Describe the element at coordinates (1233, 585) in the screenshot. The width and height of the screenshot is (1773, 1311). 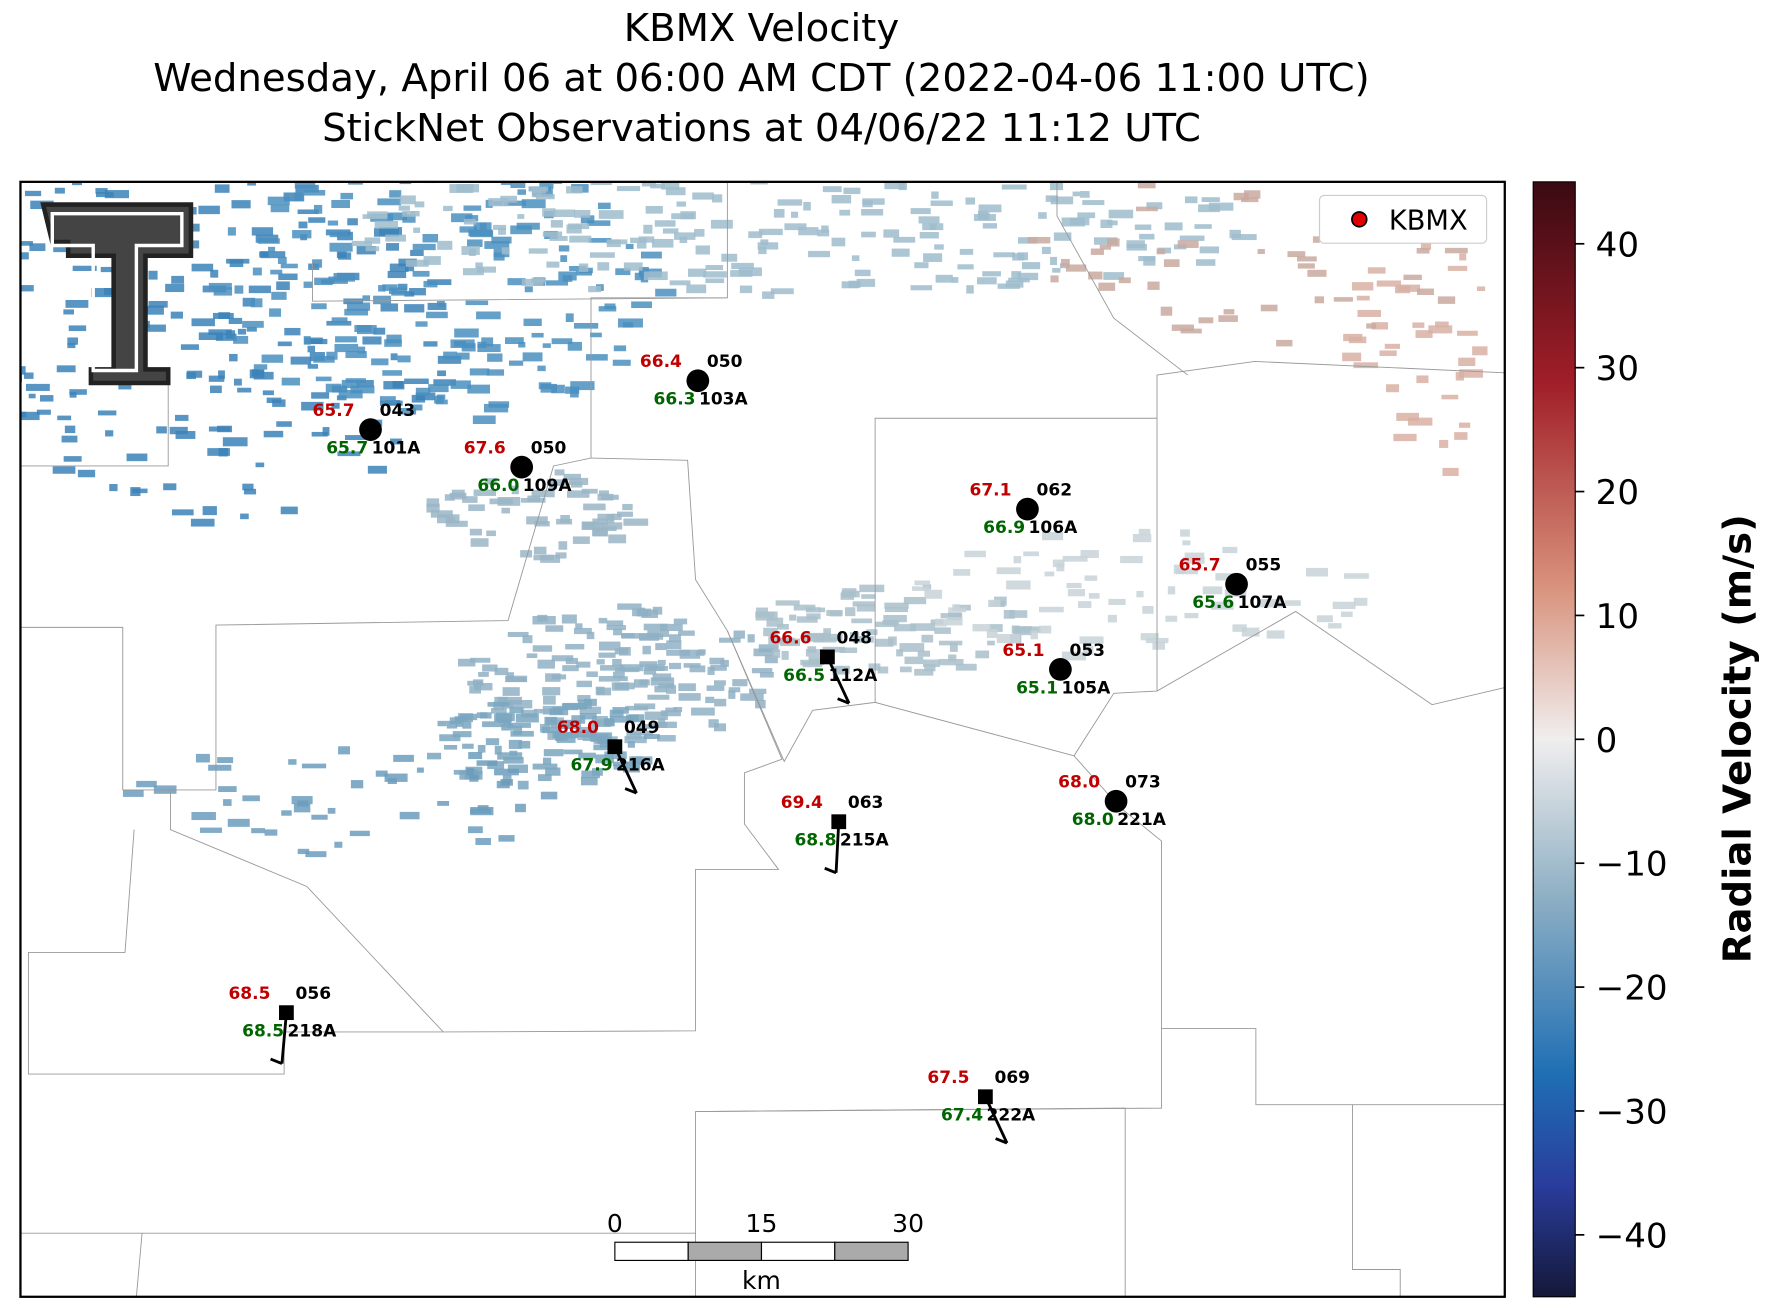
I see `station: 65.7 055 65.6 107A` at that location.